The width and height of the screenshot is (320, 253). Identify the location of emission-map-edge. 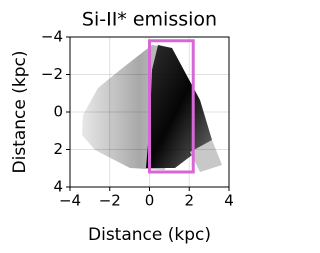
(206, 156).